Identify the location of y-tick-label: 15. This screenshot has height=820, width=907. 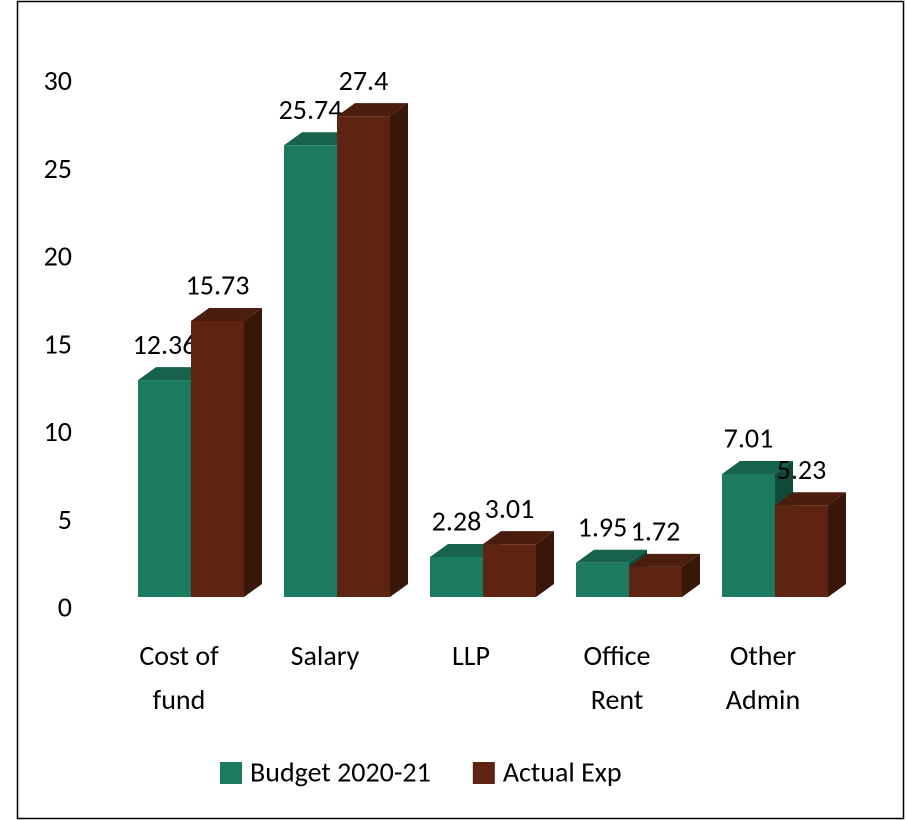
(58, 343).